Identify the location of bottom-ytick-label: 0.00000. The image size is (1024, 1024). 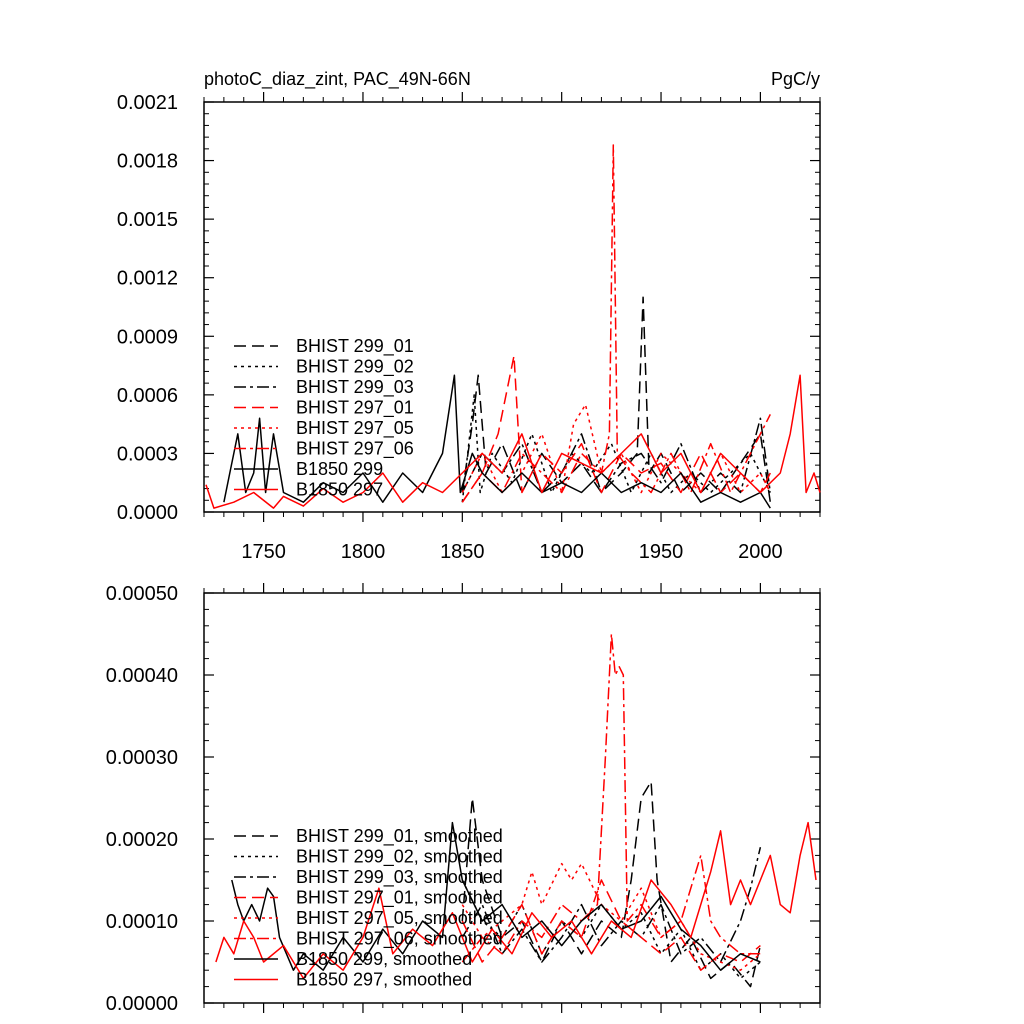
(142, 1004).